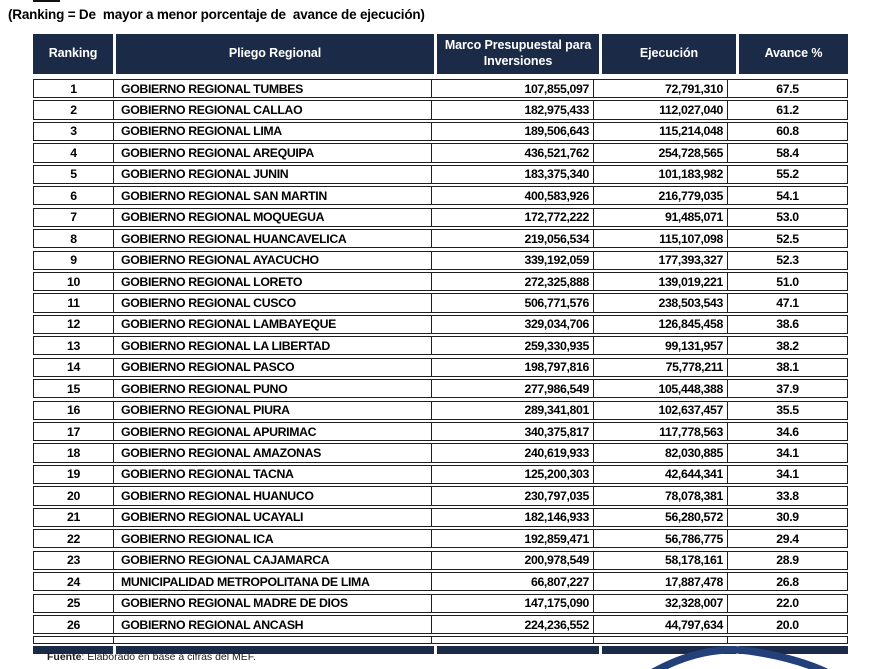 The width and height of the screenshot is (873, 669). I want to click on cell-avance: 47.1, so click(787, 302).